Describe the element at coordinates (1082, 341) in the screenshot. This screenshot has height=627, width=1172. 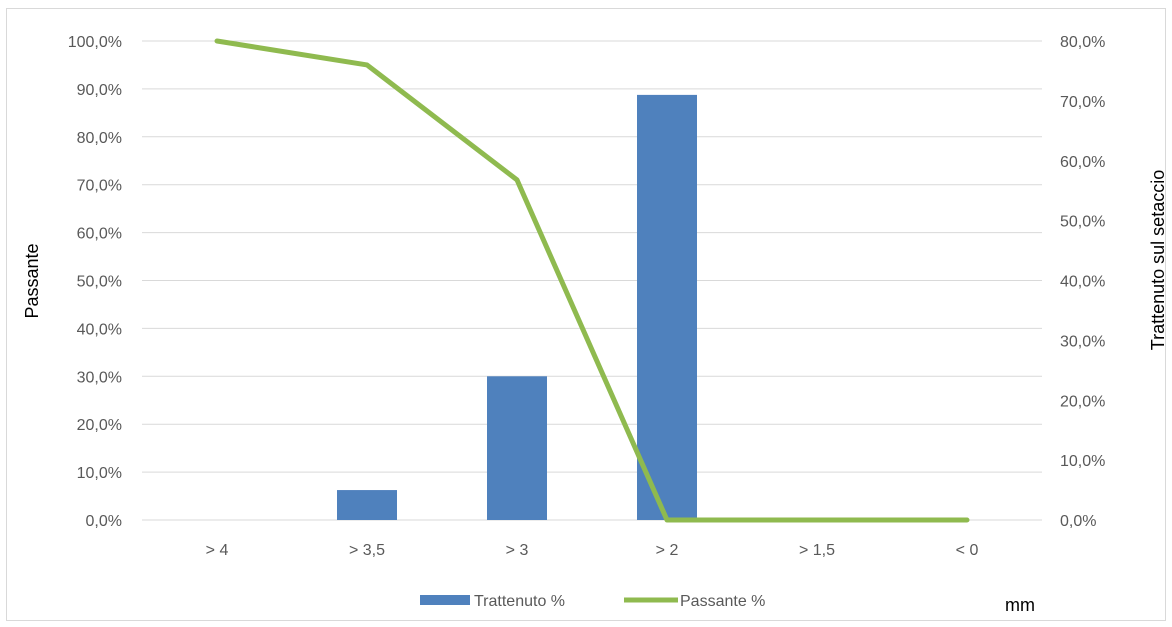
I see `y2-tick-label: 30,0%` at that location.